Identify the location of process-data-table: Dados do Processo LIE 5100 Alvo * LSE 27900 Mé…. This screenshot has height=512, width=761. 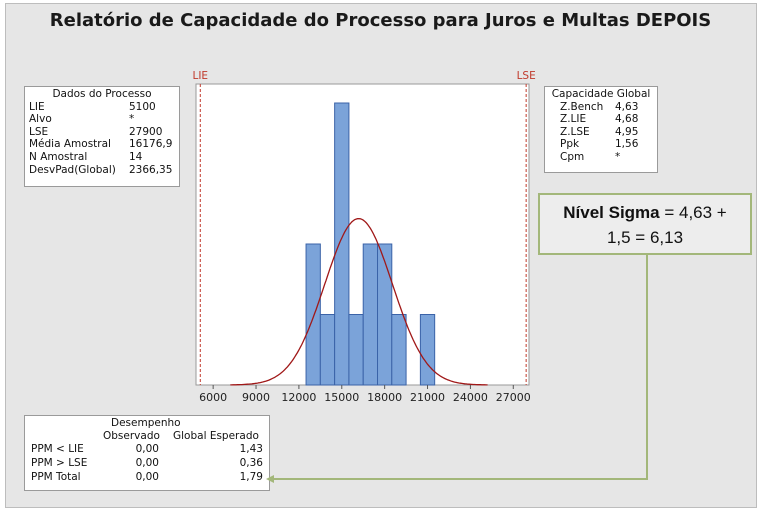
(102, 136).